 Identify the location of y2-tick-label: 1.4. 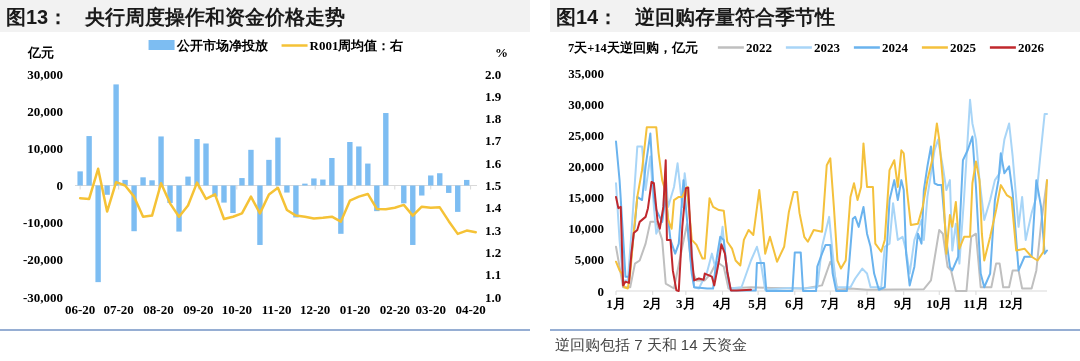
(493, 208).